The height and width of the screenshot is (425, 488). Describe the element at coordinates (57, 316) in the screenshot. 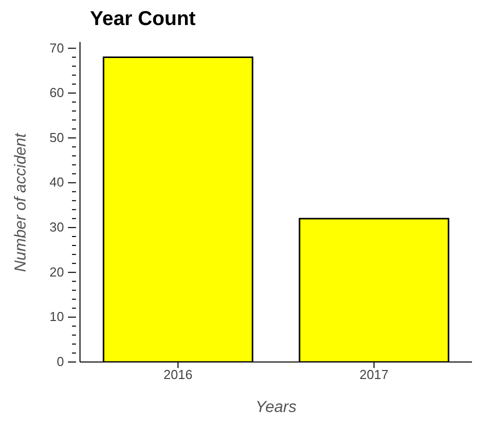

I see `y-tick-label: 10` at that location.